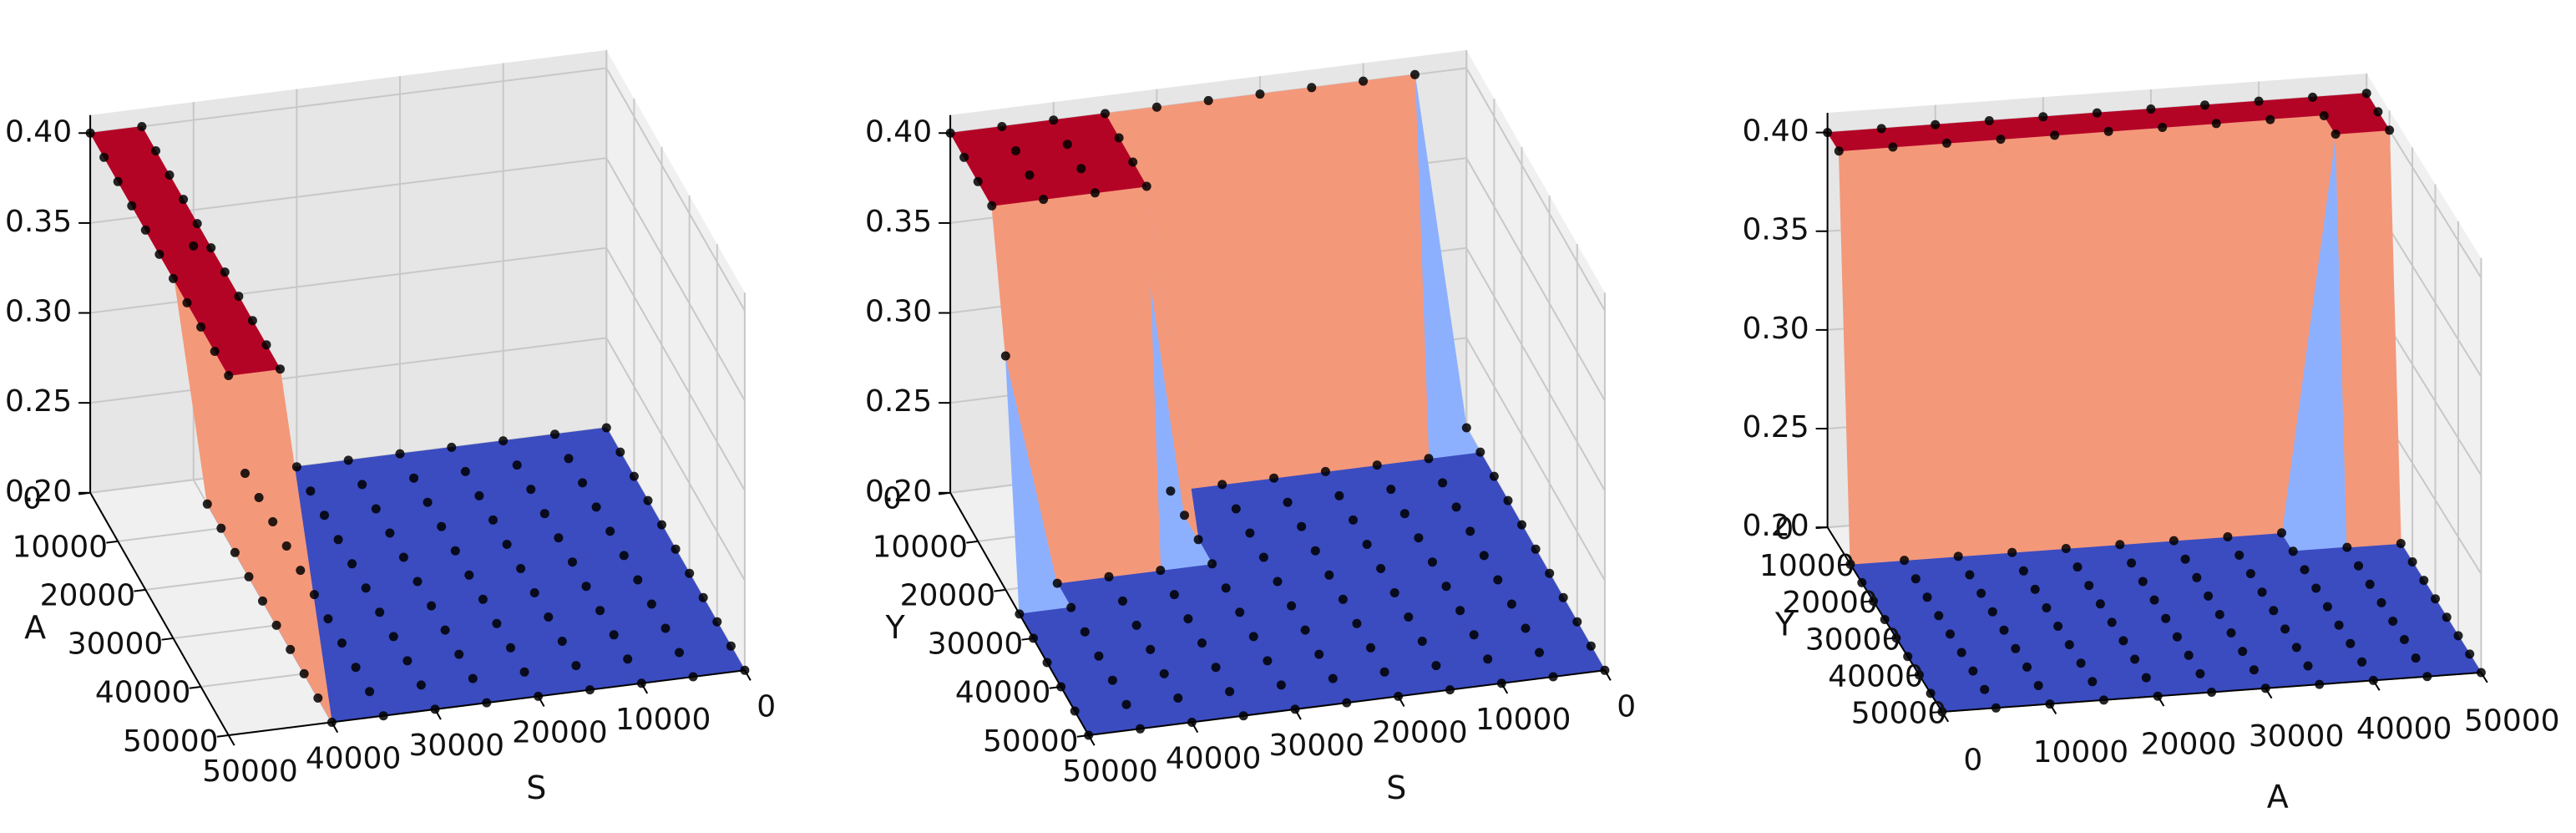 The height and width of the screenshot is (833, 2576). I want to click on y-tick-label: 20000, so click(948, 596).